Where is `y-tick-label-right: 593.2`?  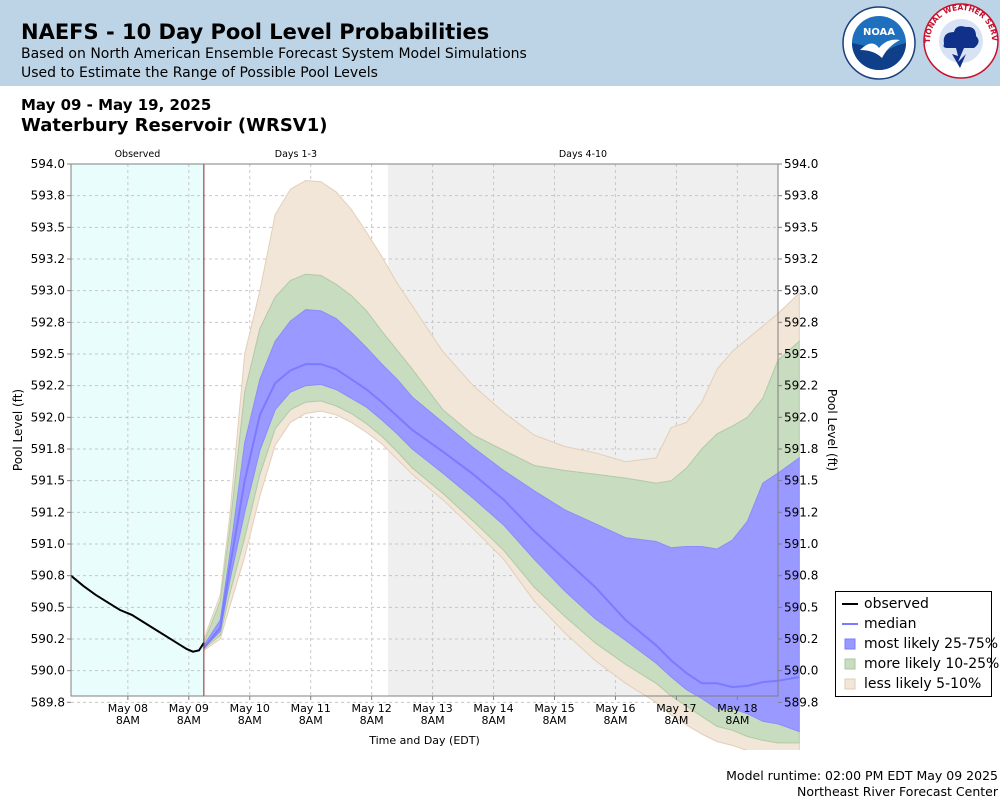 y-tick-label-right: 593.2 is located at coordinates (801, 259).